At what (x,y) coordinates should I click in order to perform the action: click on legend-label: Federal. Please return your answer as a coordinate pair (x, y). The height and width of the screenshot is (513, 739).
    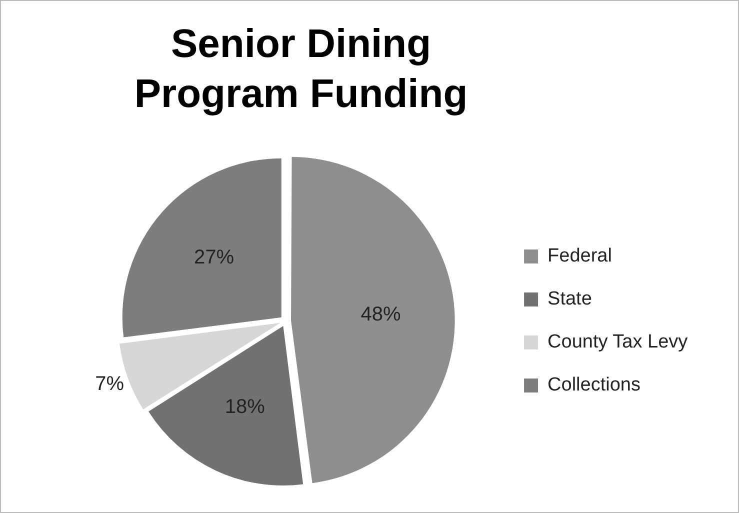
    Looking at the image, I should click on (580, 256).